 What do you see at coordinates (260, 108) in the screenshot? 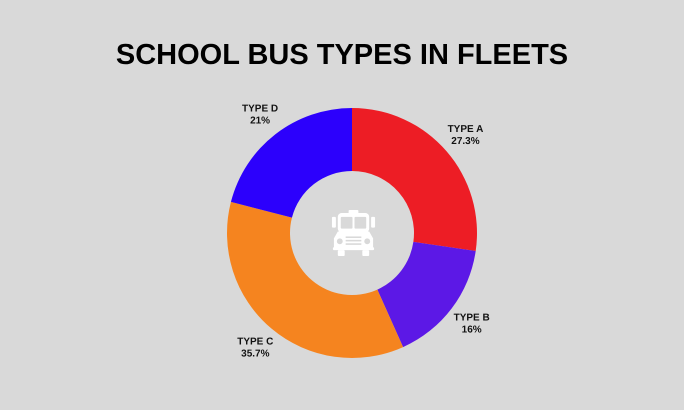
I see `slice-label: TYPE D` at bounding box center [260, 108].